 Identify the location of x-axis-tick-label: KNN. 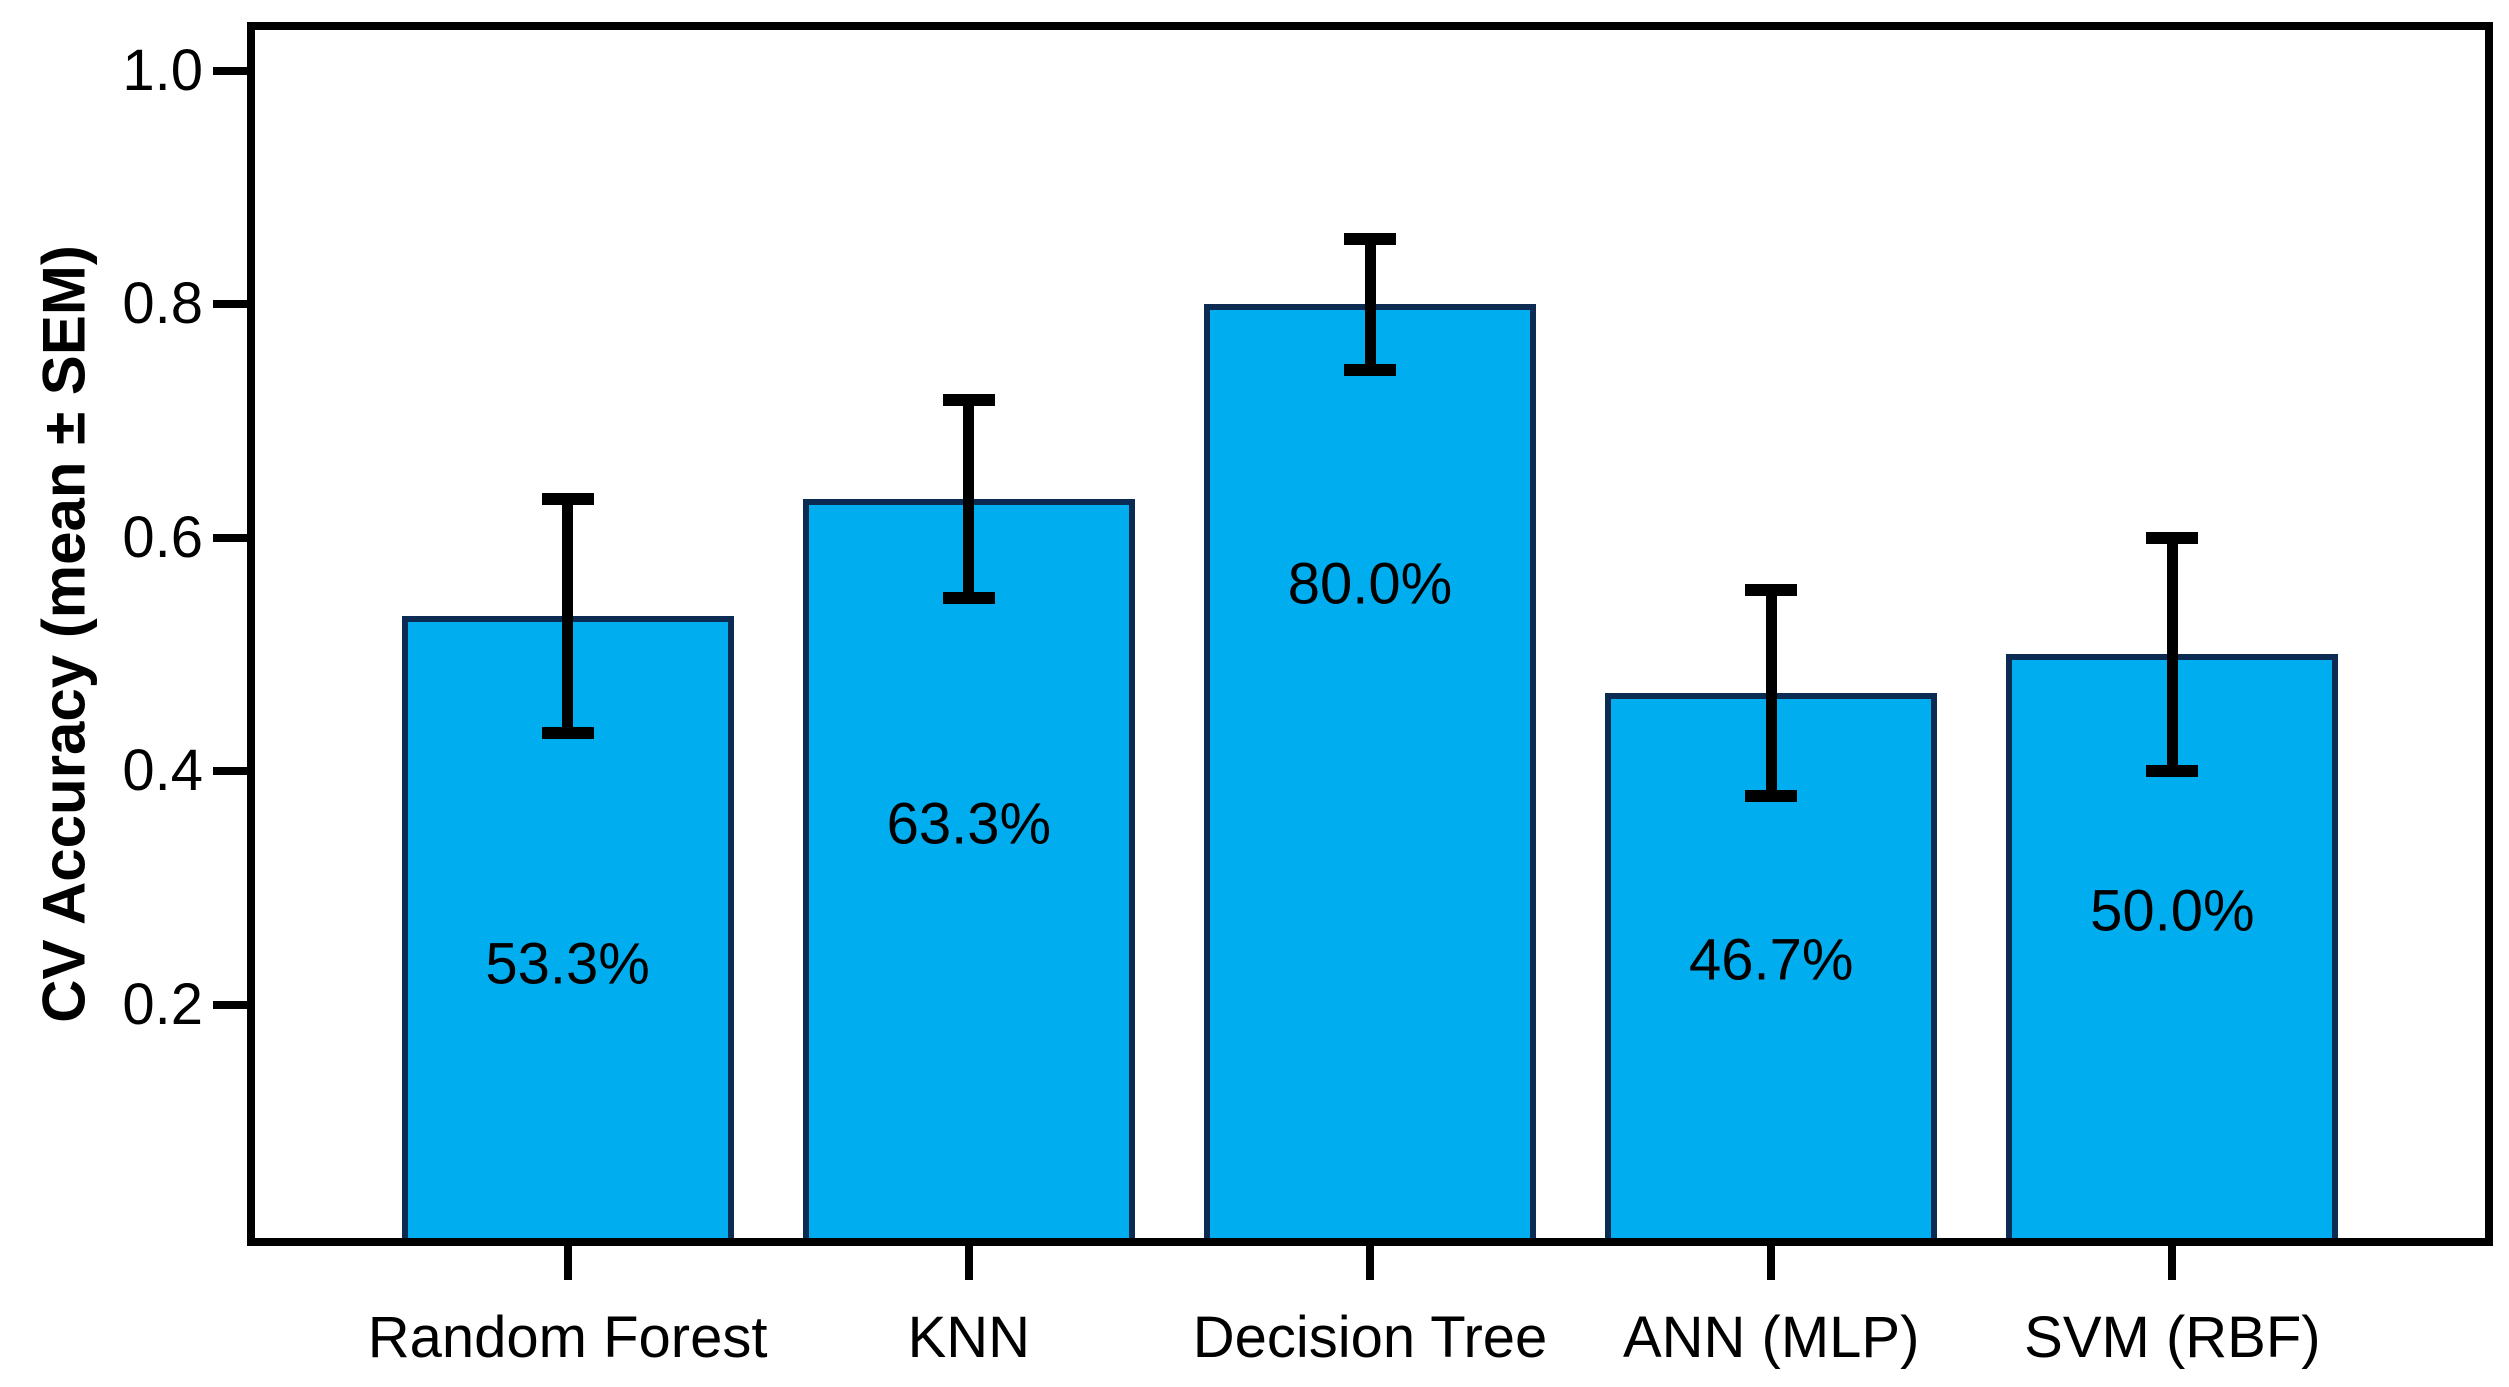
(969, 1337).